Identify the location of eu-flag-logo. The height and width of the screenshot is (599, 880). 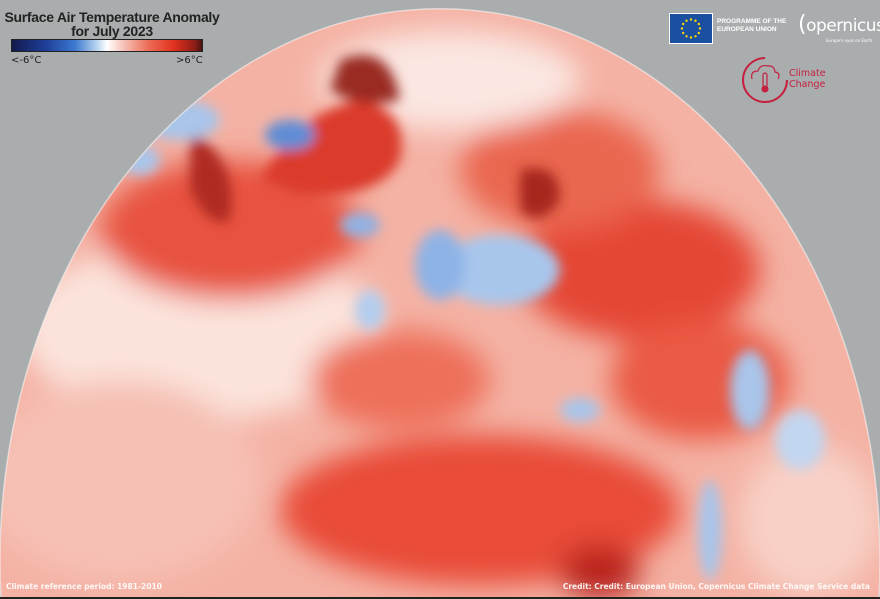
(691, 28).